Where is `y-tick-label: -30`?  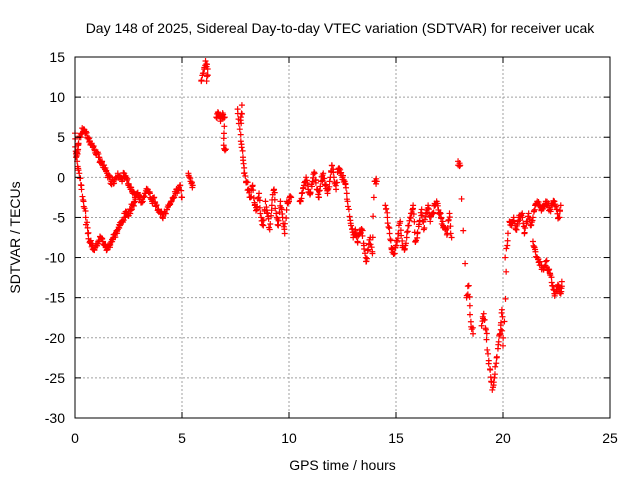
y-tick-label: -30 is located at coordinates (55, 418).